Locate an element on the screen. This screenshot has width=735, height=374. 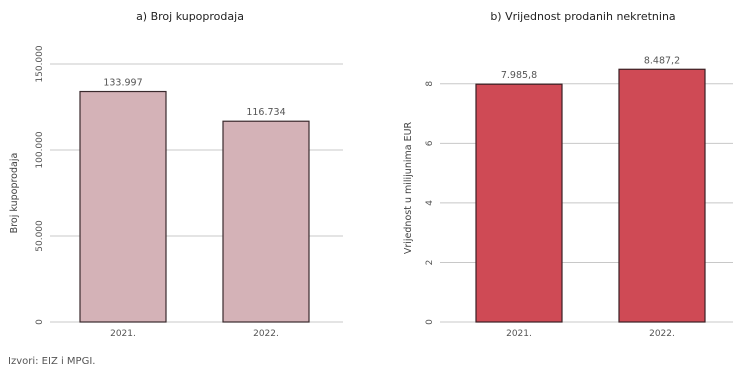
chart-a-y-tick-label: 0 is located at coordinates (40, 322).